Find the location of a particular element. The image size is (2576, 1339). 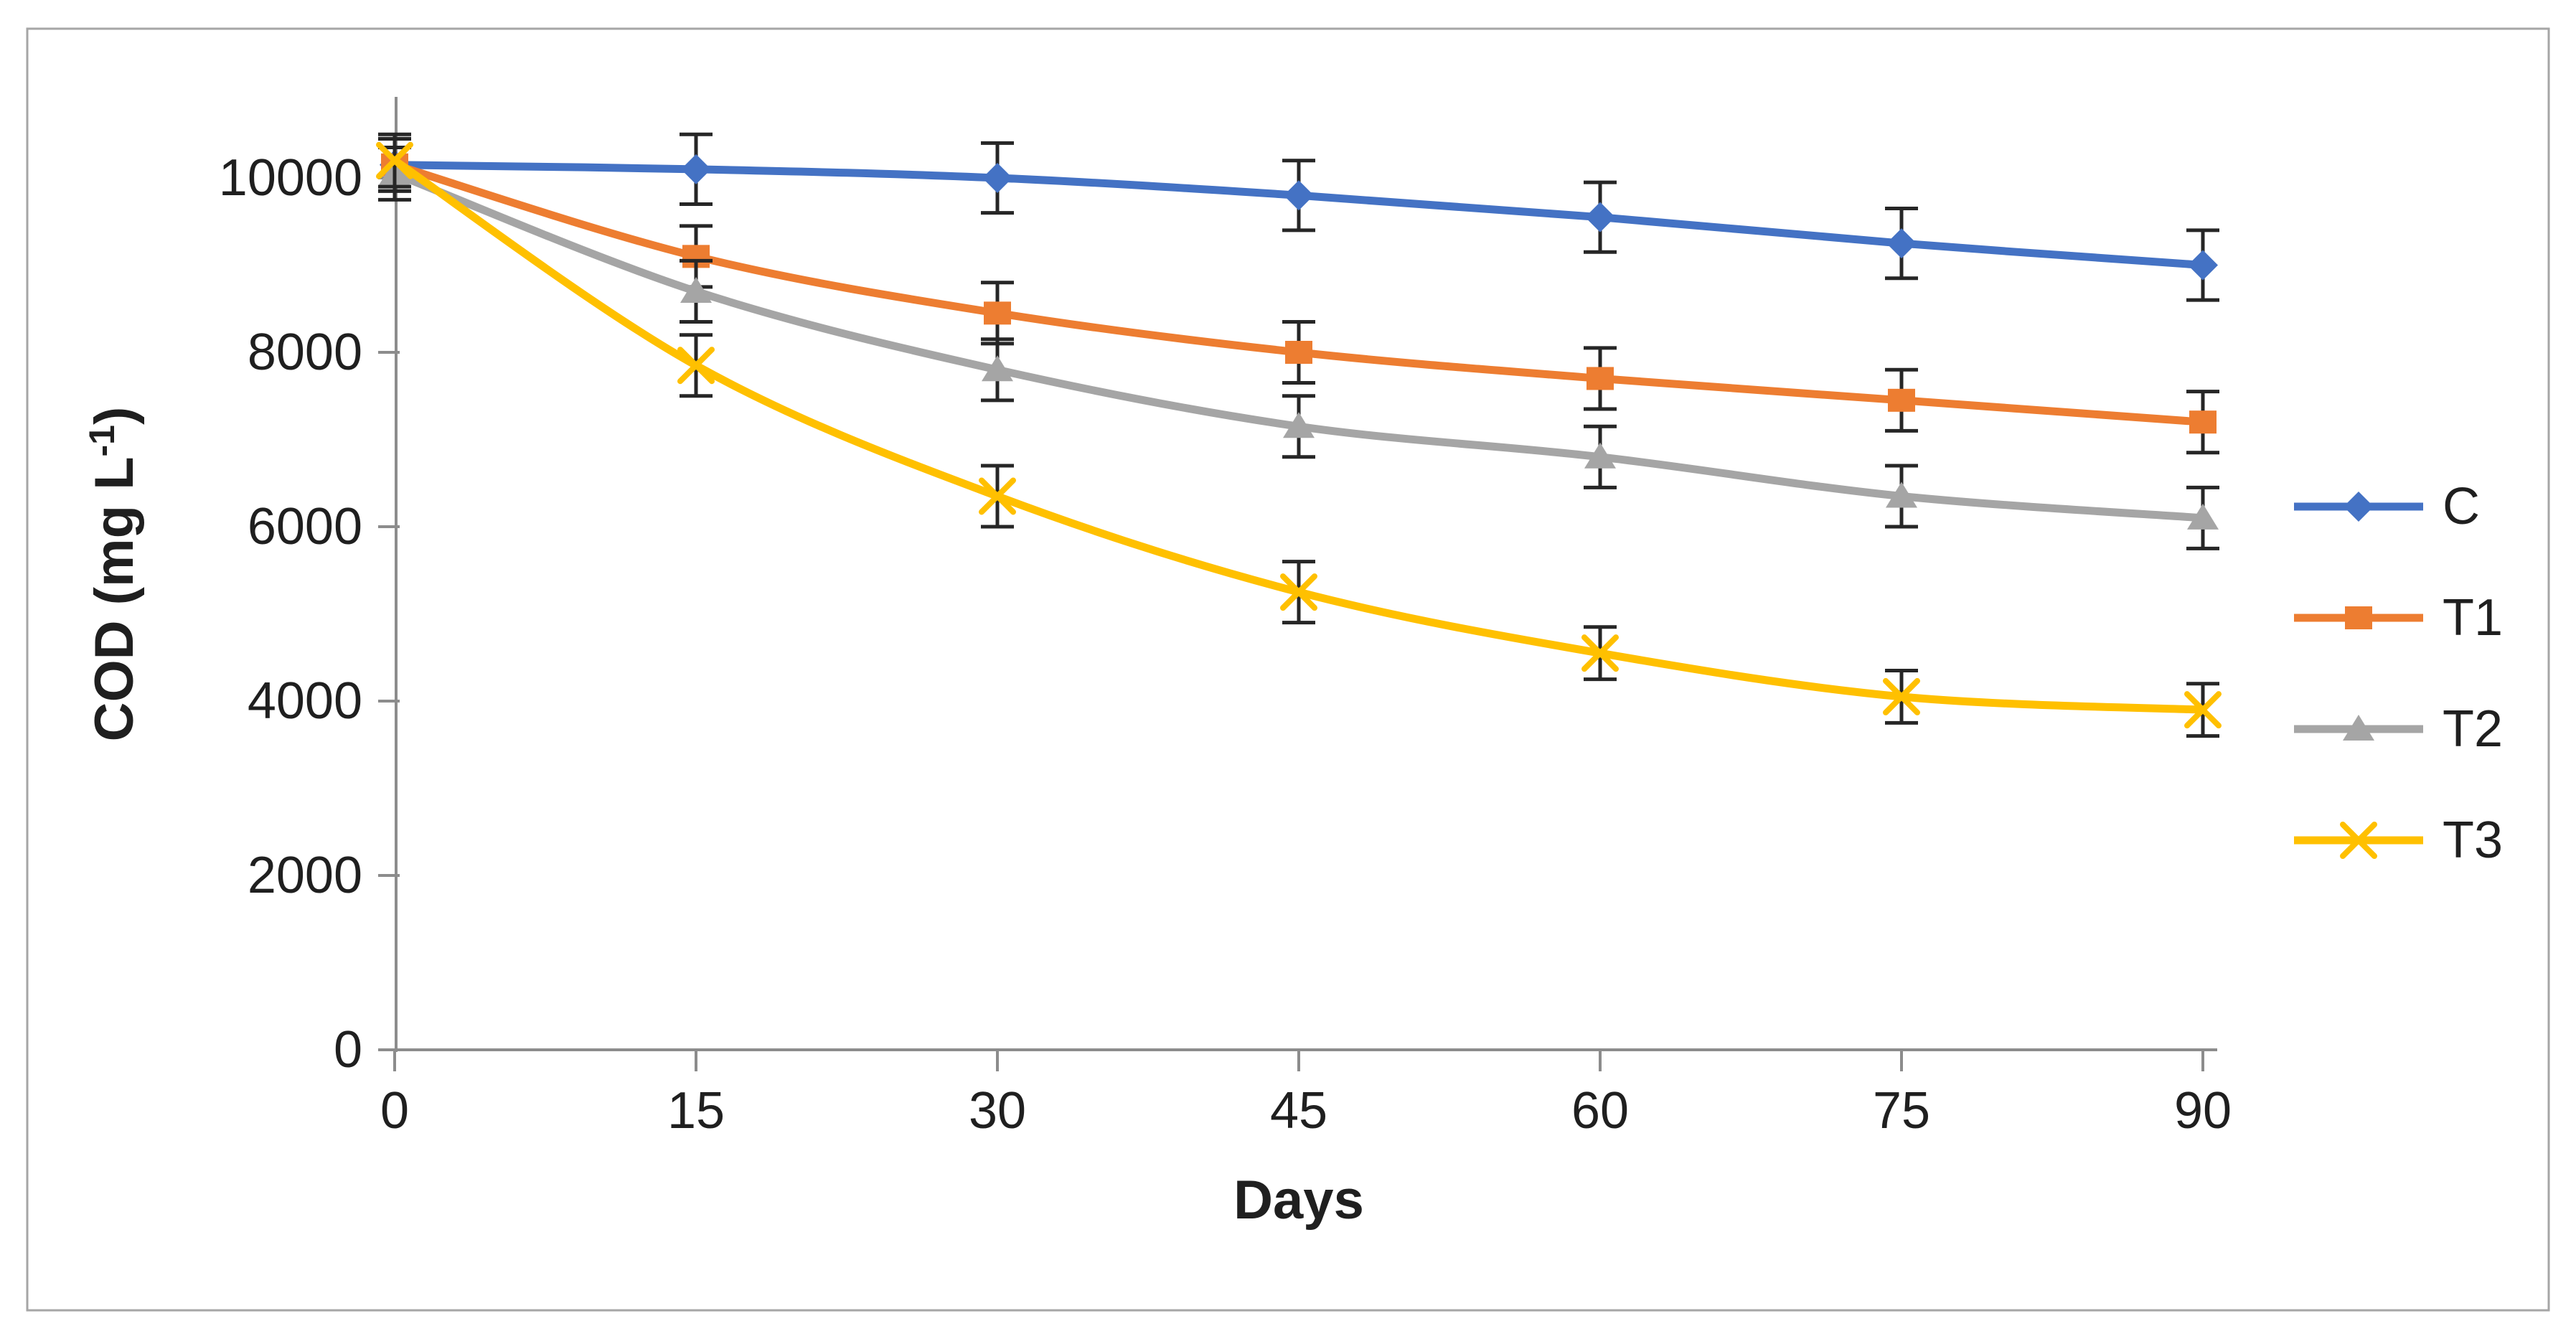

y-tick-label: 2000 is located at coordinates (305, 875).